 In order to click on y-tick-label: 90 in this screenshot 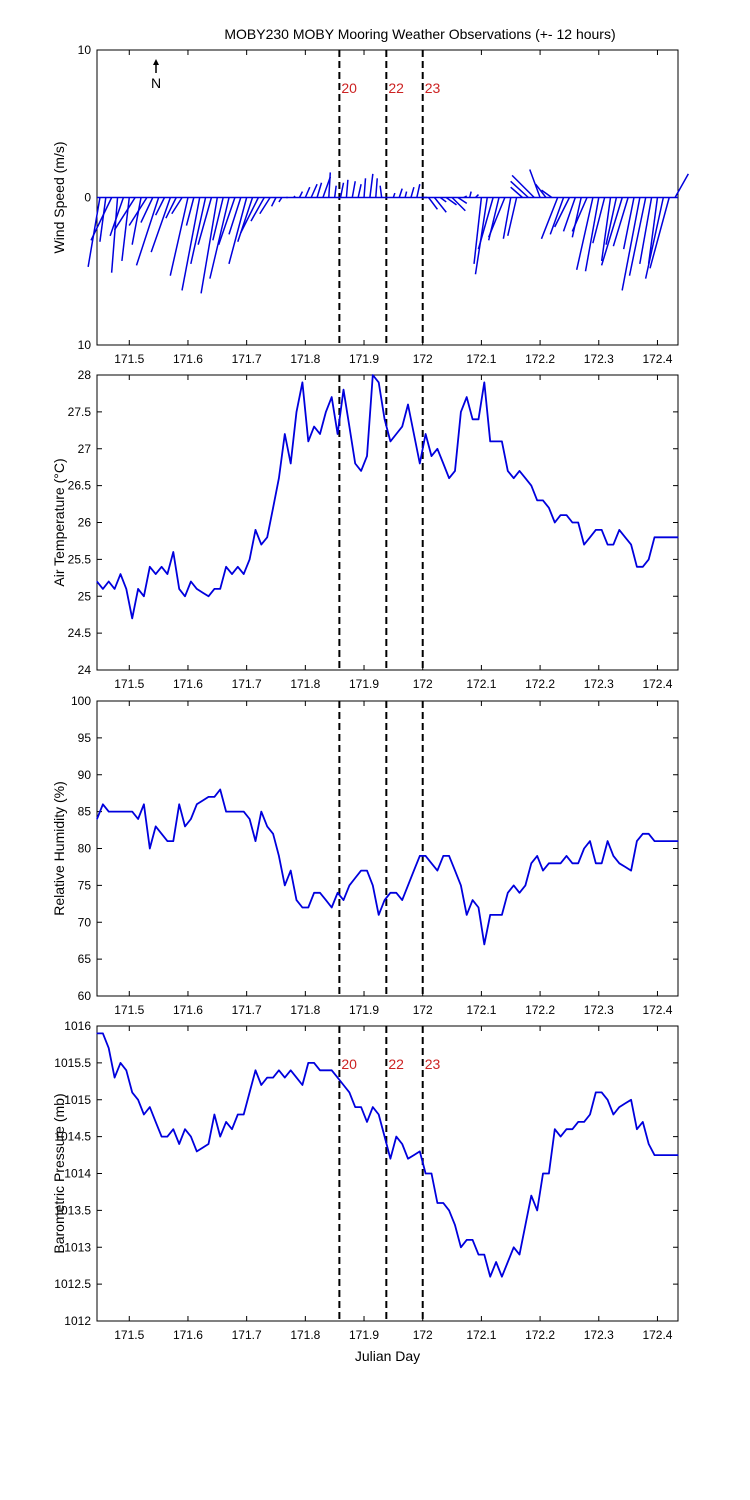, I will do `click(85, 775)`.